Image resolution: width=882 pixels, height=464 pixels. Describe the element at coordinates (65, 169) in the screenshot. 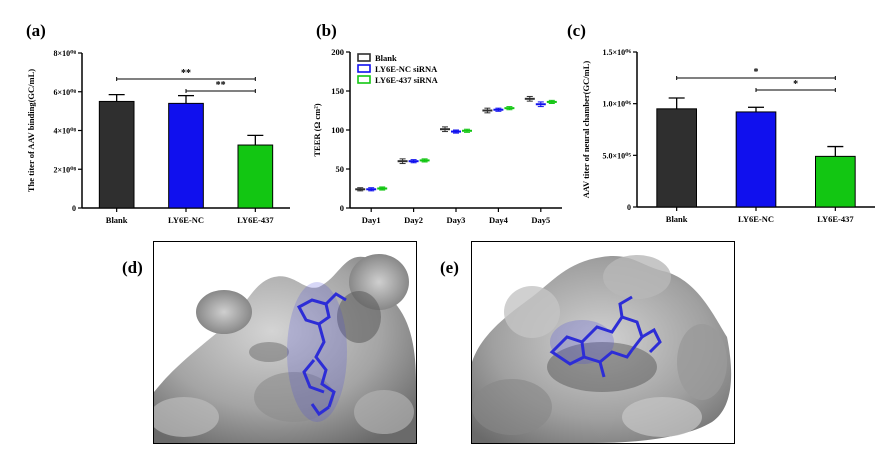

I see `y-tick-label: 2×10⁰⁸` at that location.